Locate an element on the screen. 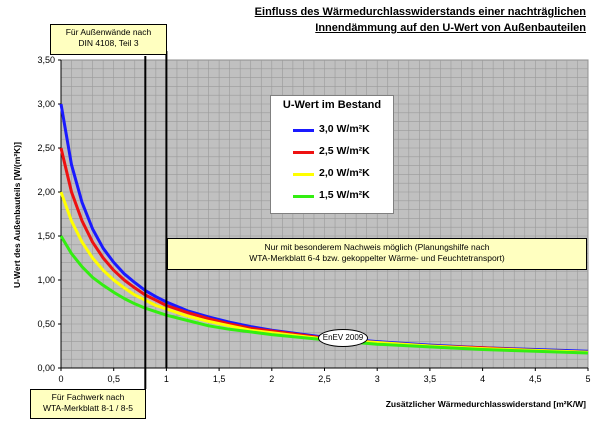 The height and width of the screenshot is (422, 600). x-tick-label: 4 is located at coordinates (482, 379).